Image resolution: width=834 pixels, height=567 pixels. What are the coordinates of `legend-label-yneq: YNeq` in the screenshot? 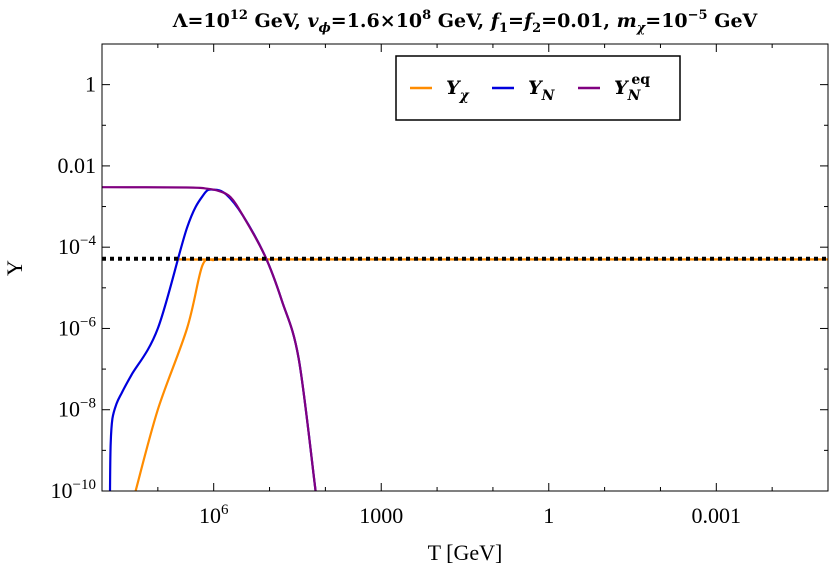 It's located at (632, 88).